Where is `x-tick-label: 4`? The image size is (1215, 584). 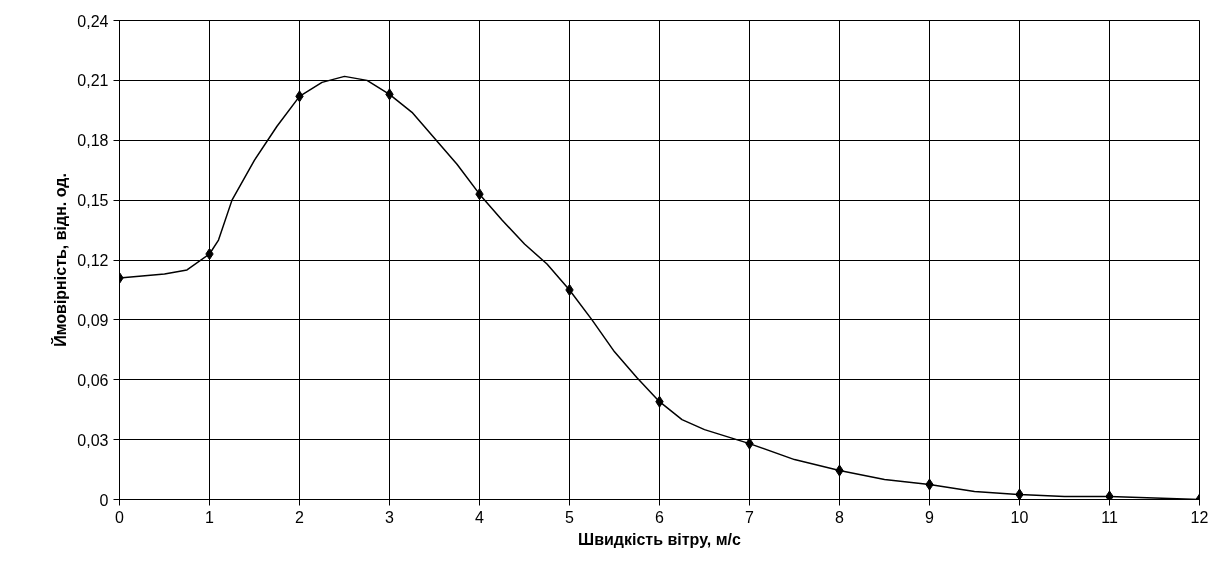
x-tick-label: 4 is located at coordinates (480, 517).